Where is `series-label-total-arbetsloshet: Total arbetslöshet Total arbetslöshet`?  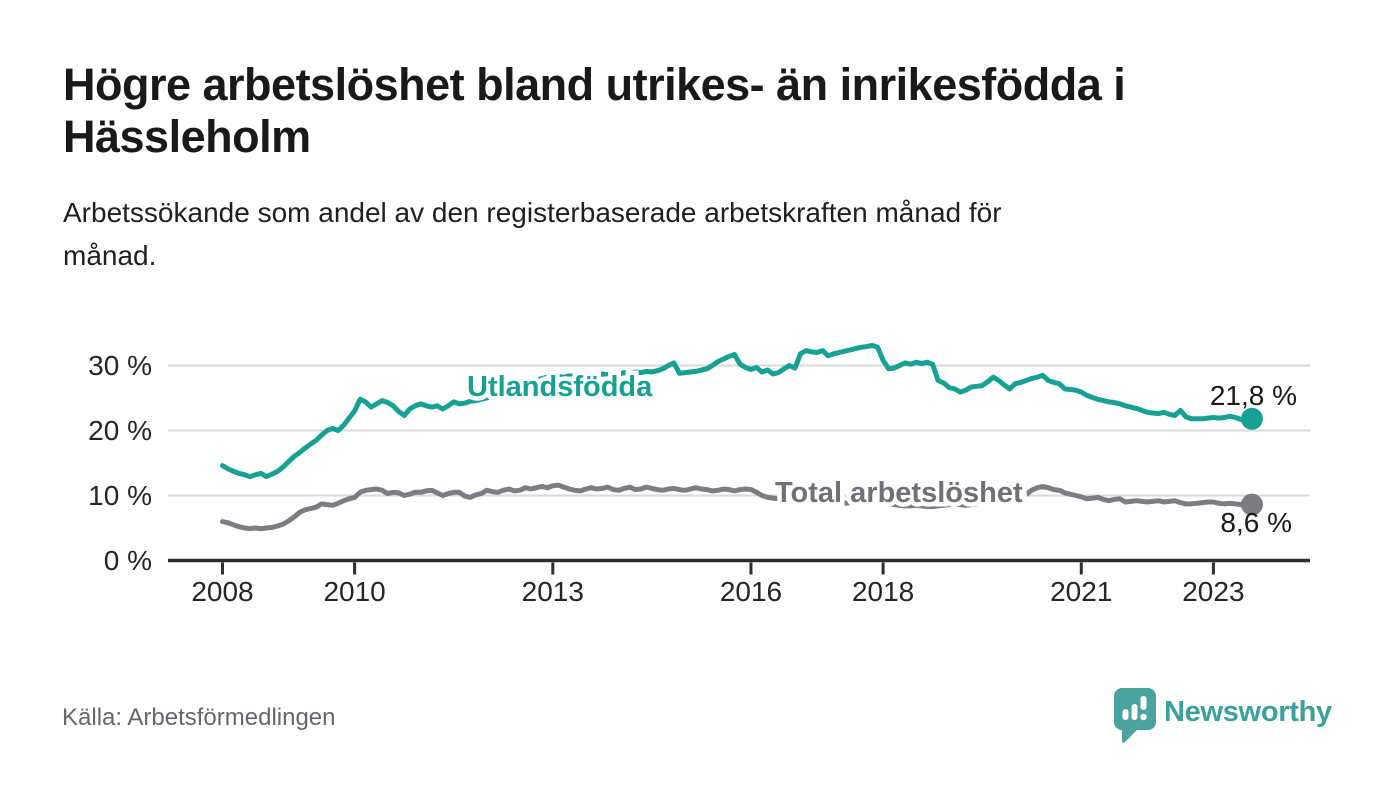
series-label-total-arbetsloshet: Total arbetslöshet Total arbetslöshet is located at coordinates (899, 493).